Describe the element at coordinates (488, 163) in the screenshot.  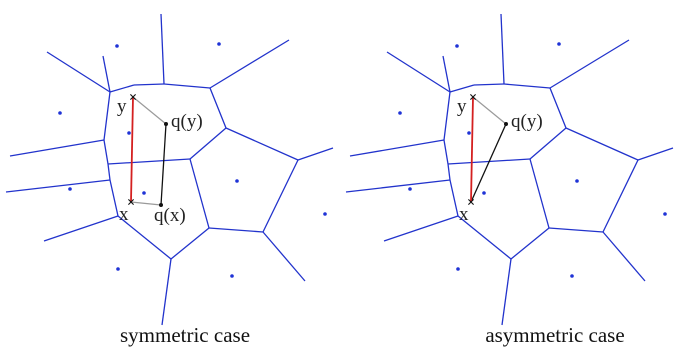
I see `qy-to-x-segment` at that location.